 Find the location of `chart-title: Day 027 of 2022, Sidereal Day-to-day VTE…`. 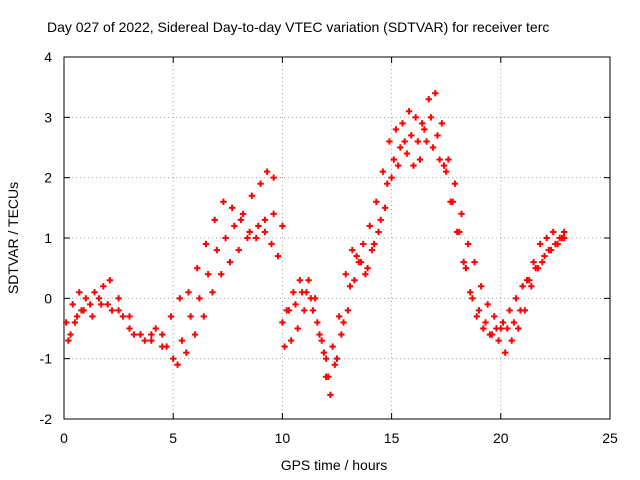

chart-title: Day 027 of 2022, Sidereal Day-to-day VTE… is located at coordinates (298, 27).